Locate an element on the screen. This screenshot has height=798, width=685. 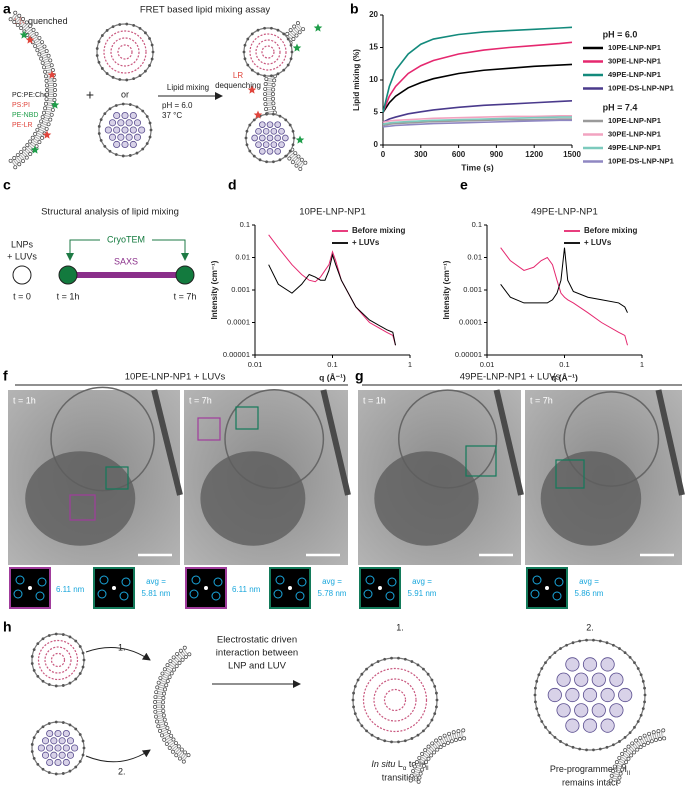
outcome-caption: Pre-programmed HII is located at coordinates (590, 770).